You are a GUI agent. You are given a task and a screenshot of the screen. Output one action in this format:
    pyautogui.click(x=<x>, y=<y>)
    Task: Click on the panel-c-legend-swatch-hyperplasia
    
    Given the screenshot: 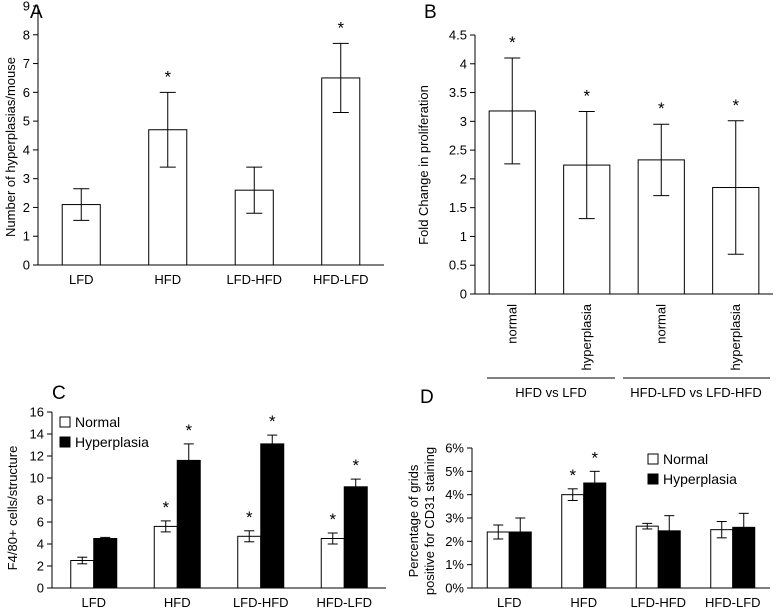 What is the action you would take?
    pyautogui.click(x=65, y=442)
    